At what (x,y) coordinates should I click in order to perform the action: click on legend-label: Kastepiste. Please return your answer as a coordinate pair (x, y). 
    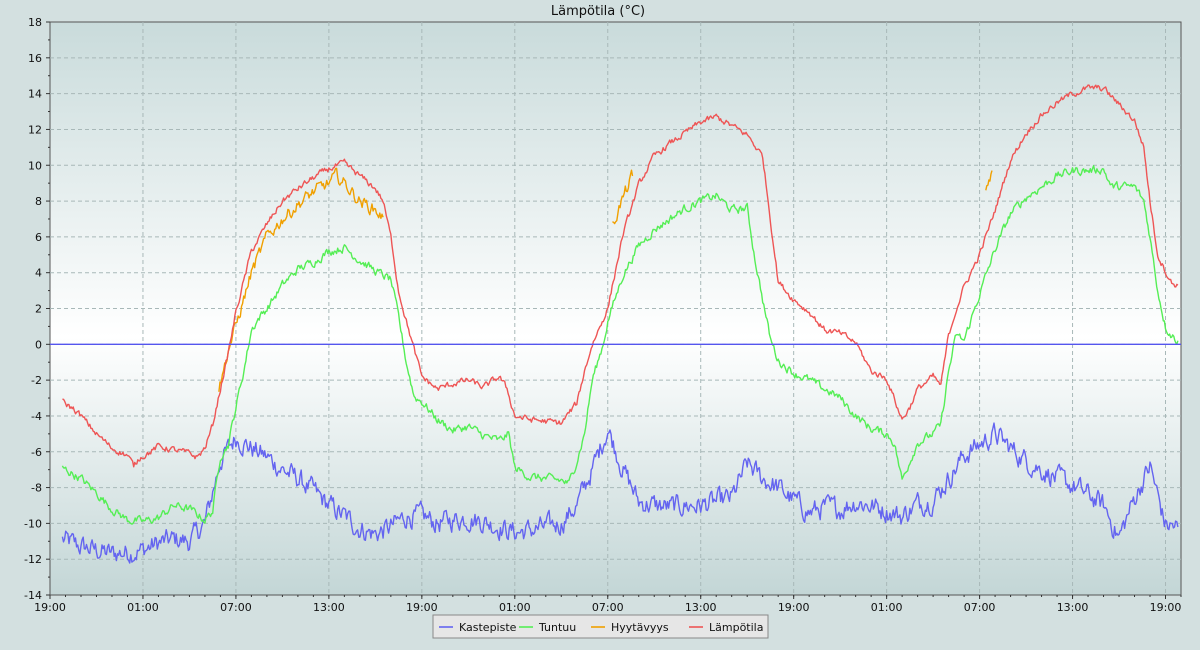
    Looking at the image, I should click on (488, 627).